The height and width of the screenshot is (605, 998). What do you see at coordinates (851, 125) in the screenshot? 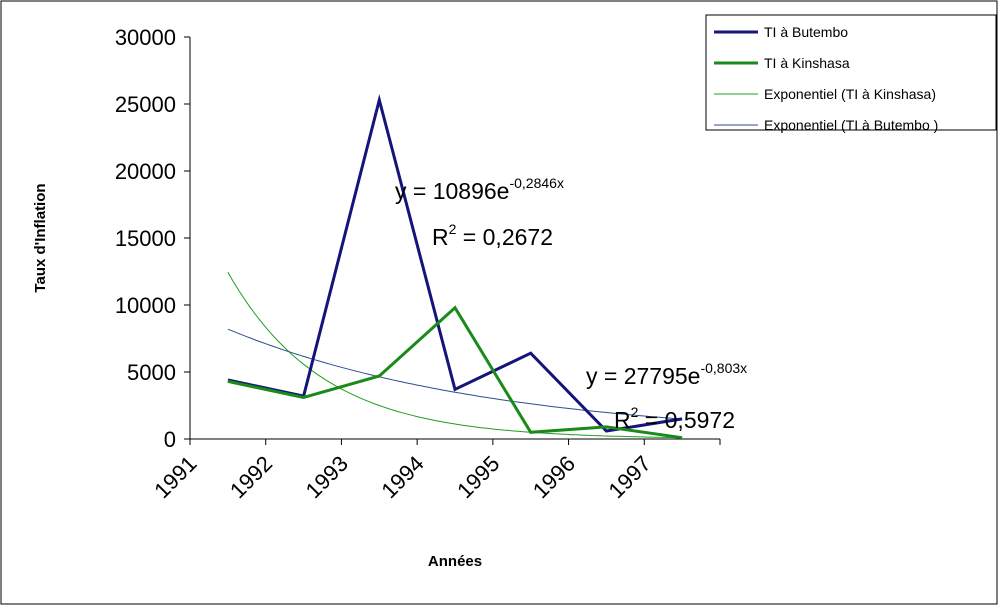
I see `legend-label: Exponentiel (TI à Butembo )` at bounding box center [851, 125].